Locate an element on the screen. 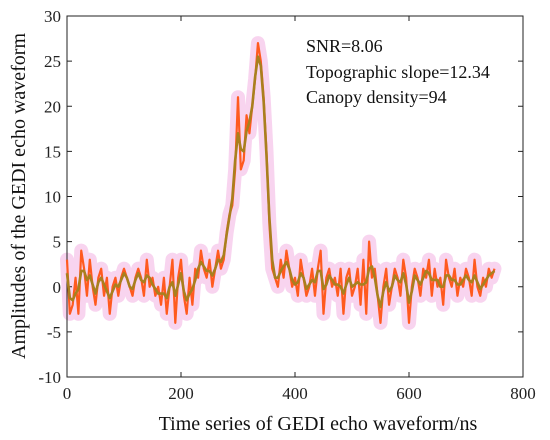 The height and width of the screenshot is (440, 550). y-tick-label: 10 is located at coordinates (52, 197).